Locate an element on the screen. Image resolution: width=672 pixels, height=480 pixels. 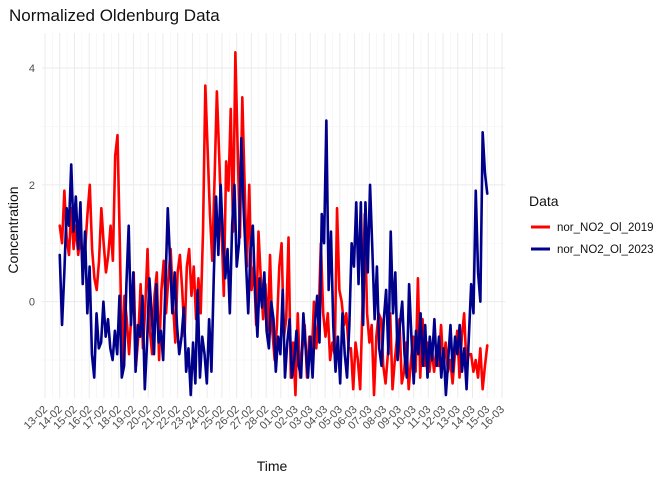
legend-title: Data is located at coordinates (544, 201).